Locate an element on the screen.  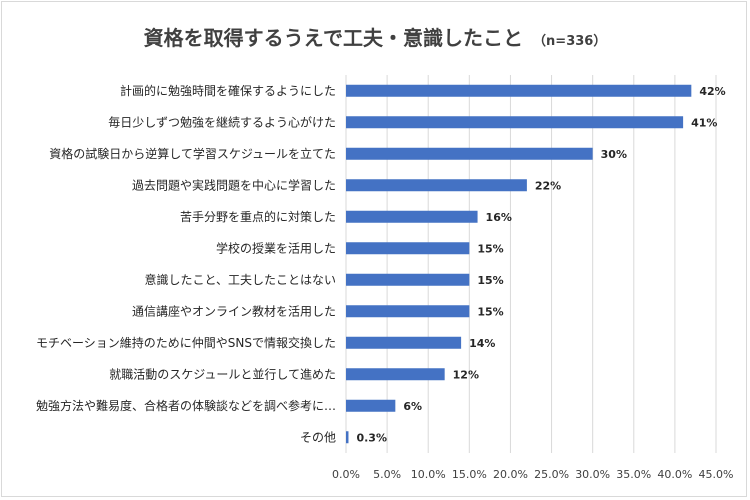
value-label: 12% is located at coordinates (466, 374).